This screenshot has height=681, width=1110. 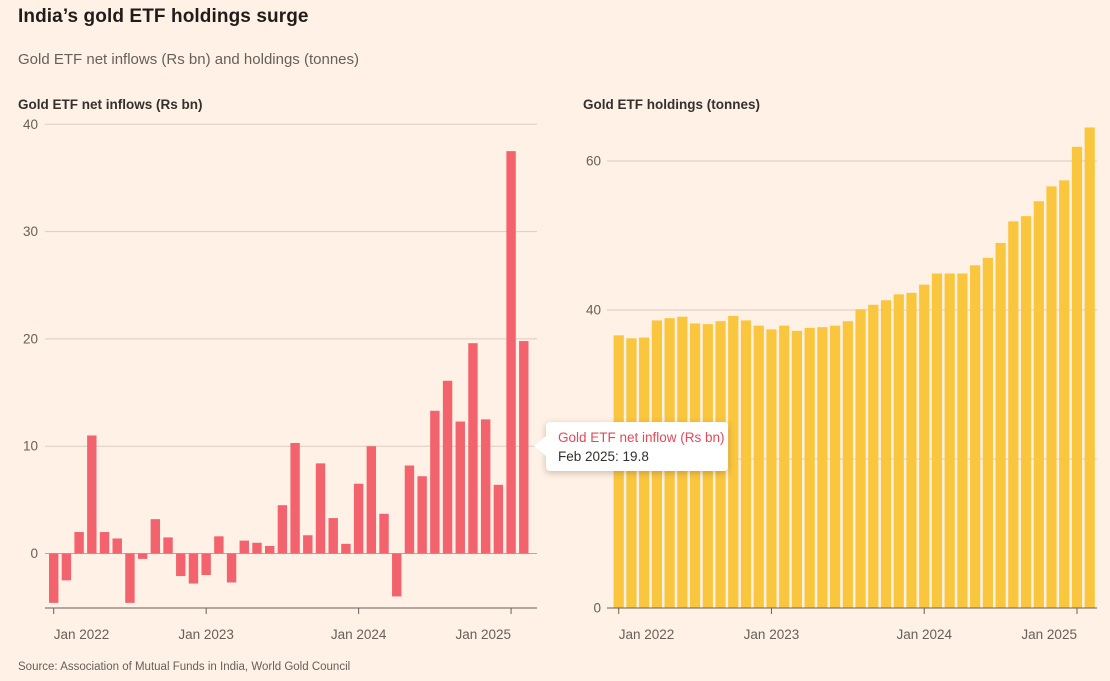 What do you see at coordinates (30, 338) in the screenshot?
I see `y-tick-label: 20` at bounding box center [30, 338].